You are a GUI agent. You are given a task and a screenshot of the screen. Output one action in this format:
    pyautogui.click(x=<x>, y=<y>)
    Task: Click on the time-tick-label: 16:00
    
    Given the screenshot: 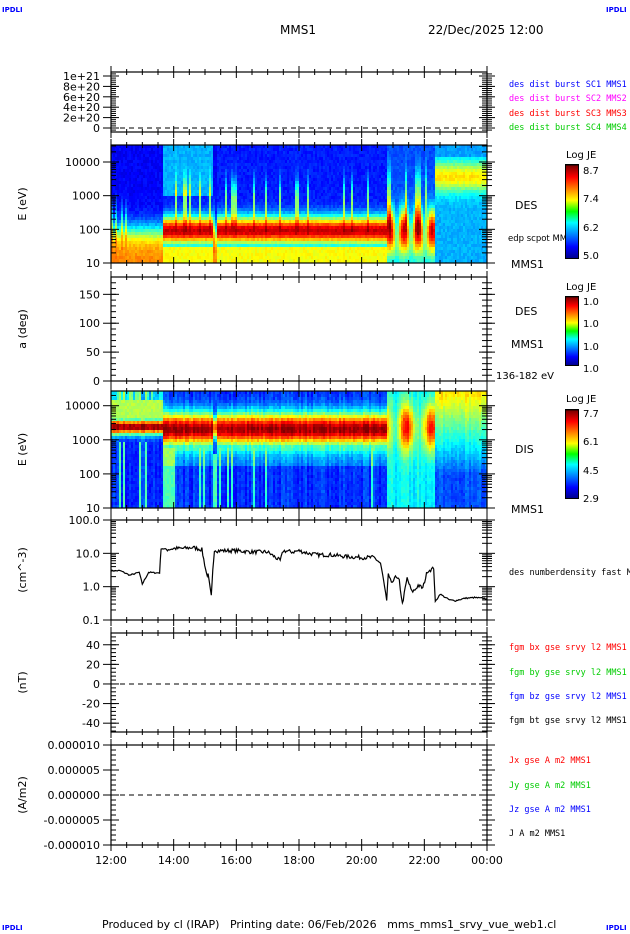 What is the action you would take?
    pyautogui.click(x=236, y=860)
    